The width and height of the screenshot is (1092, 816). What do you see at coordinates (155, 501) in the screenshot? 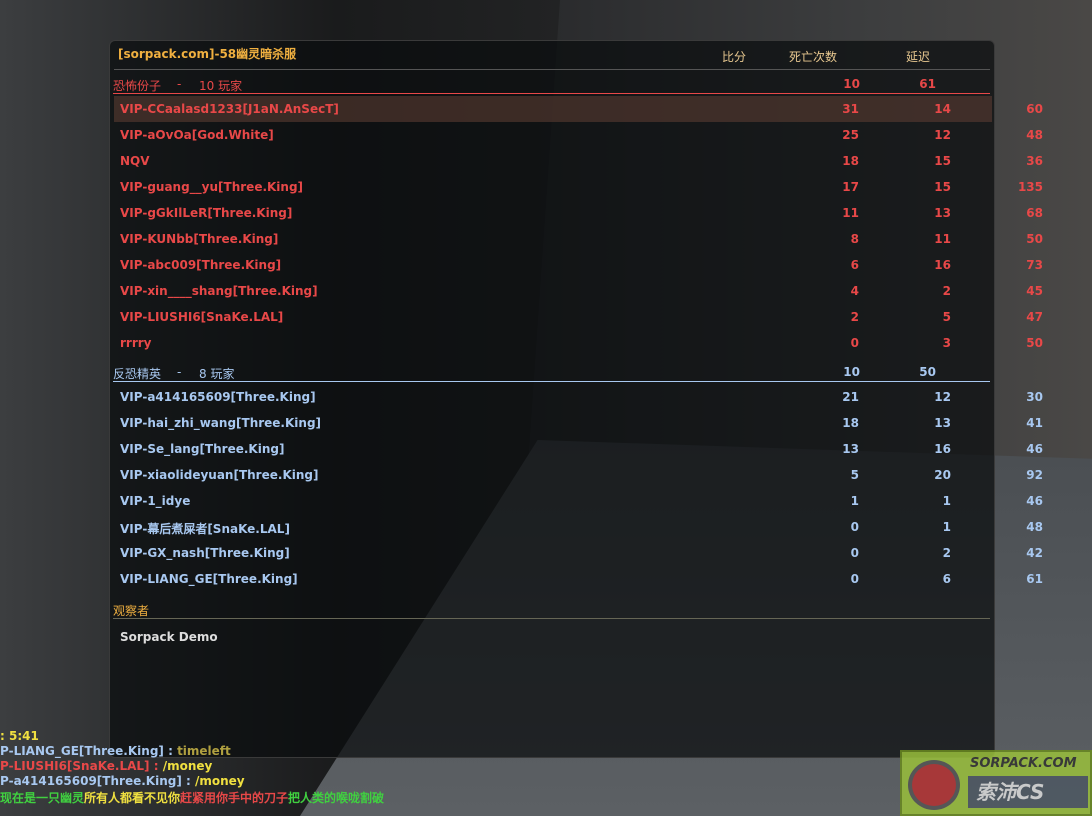
I see `player-name: VIP-1_idye` at bounding box center [155, 501].